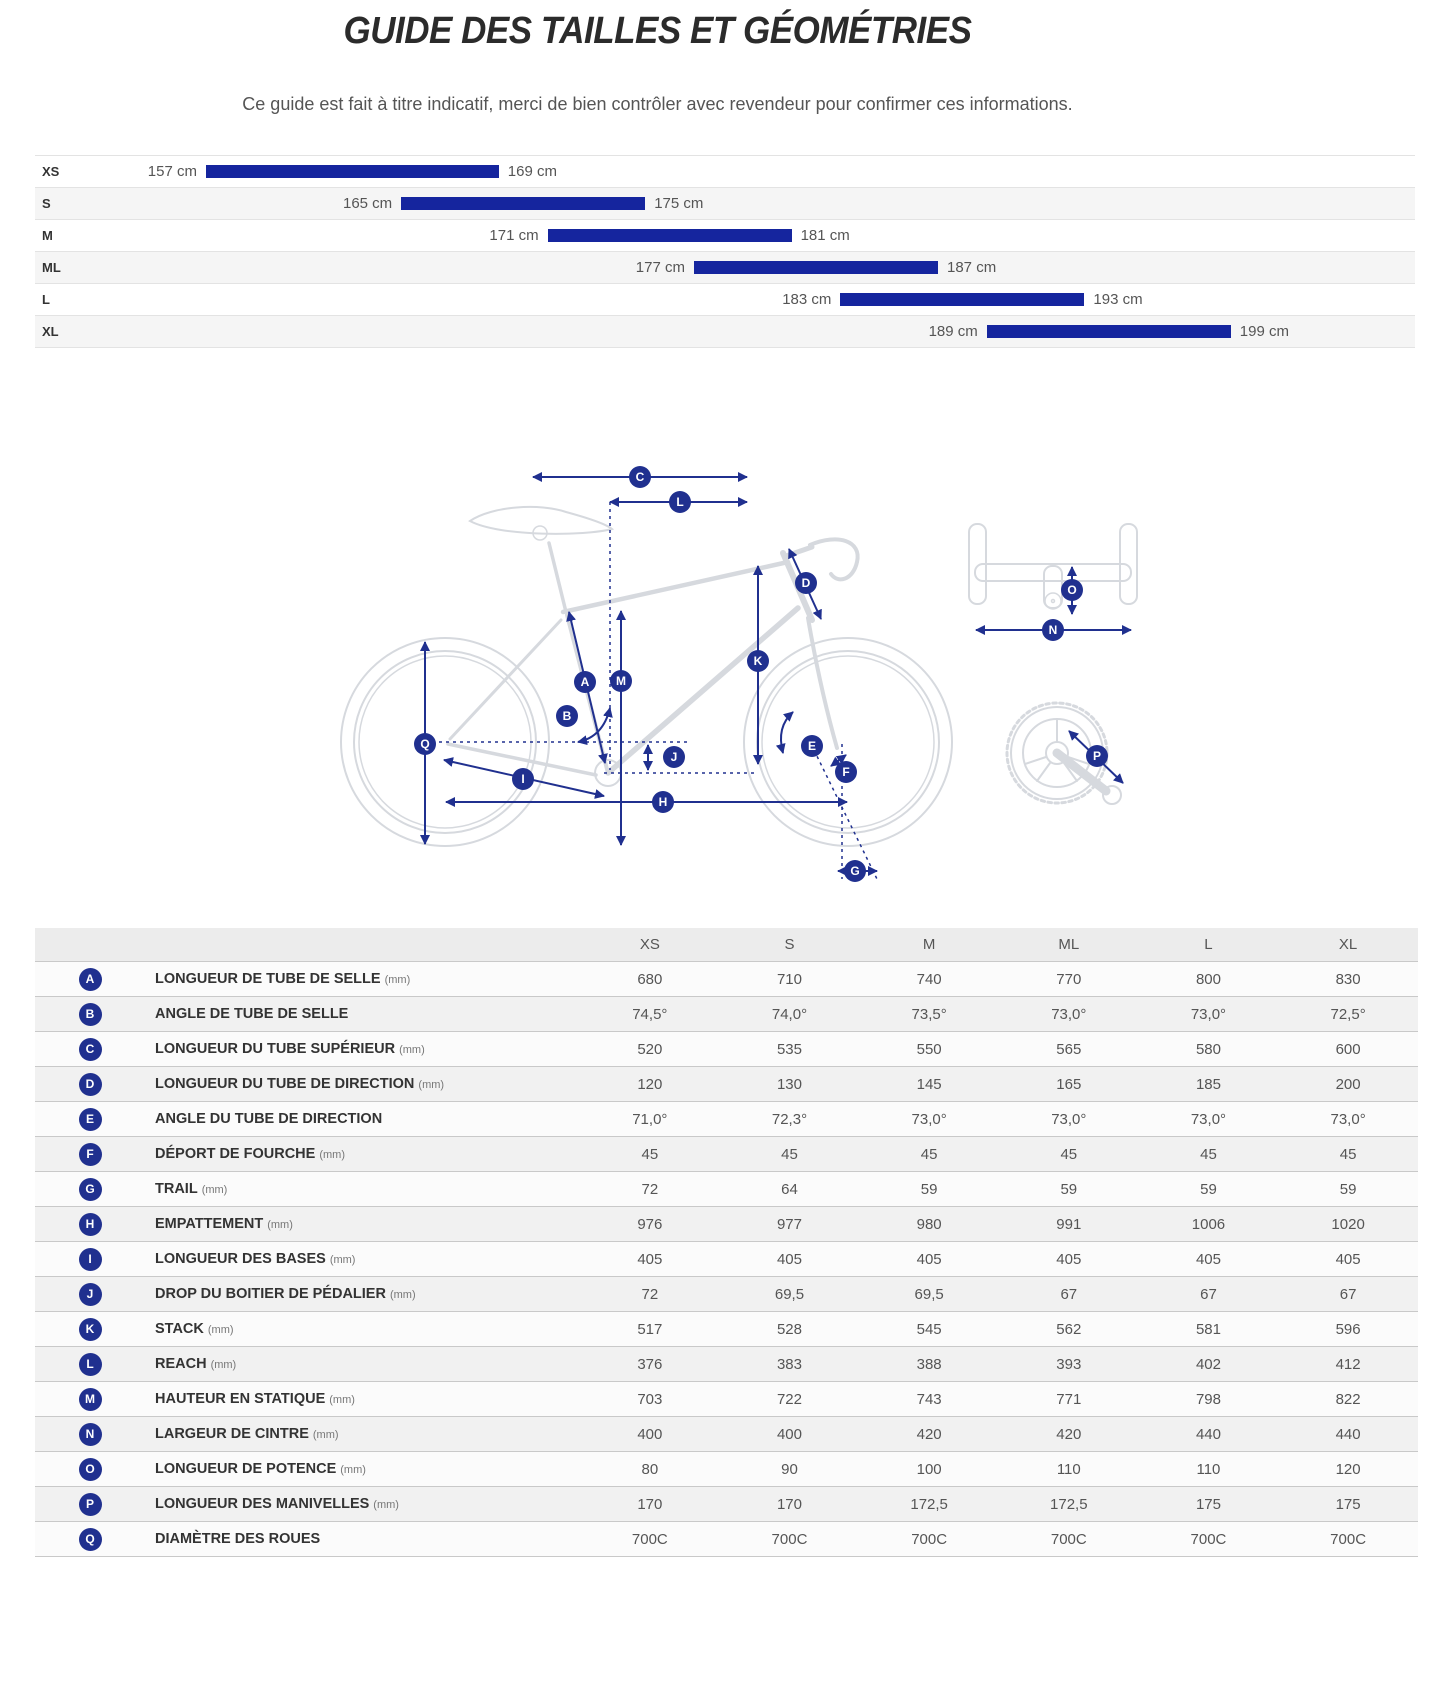 The image size is (1450, 1700). What do you see at coordinates (1208, 1084) in the screenshot?
I see `geo-value: 185` at bounding box center [1208, 1084].